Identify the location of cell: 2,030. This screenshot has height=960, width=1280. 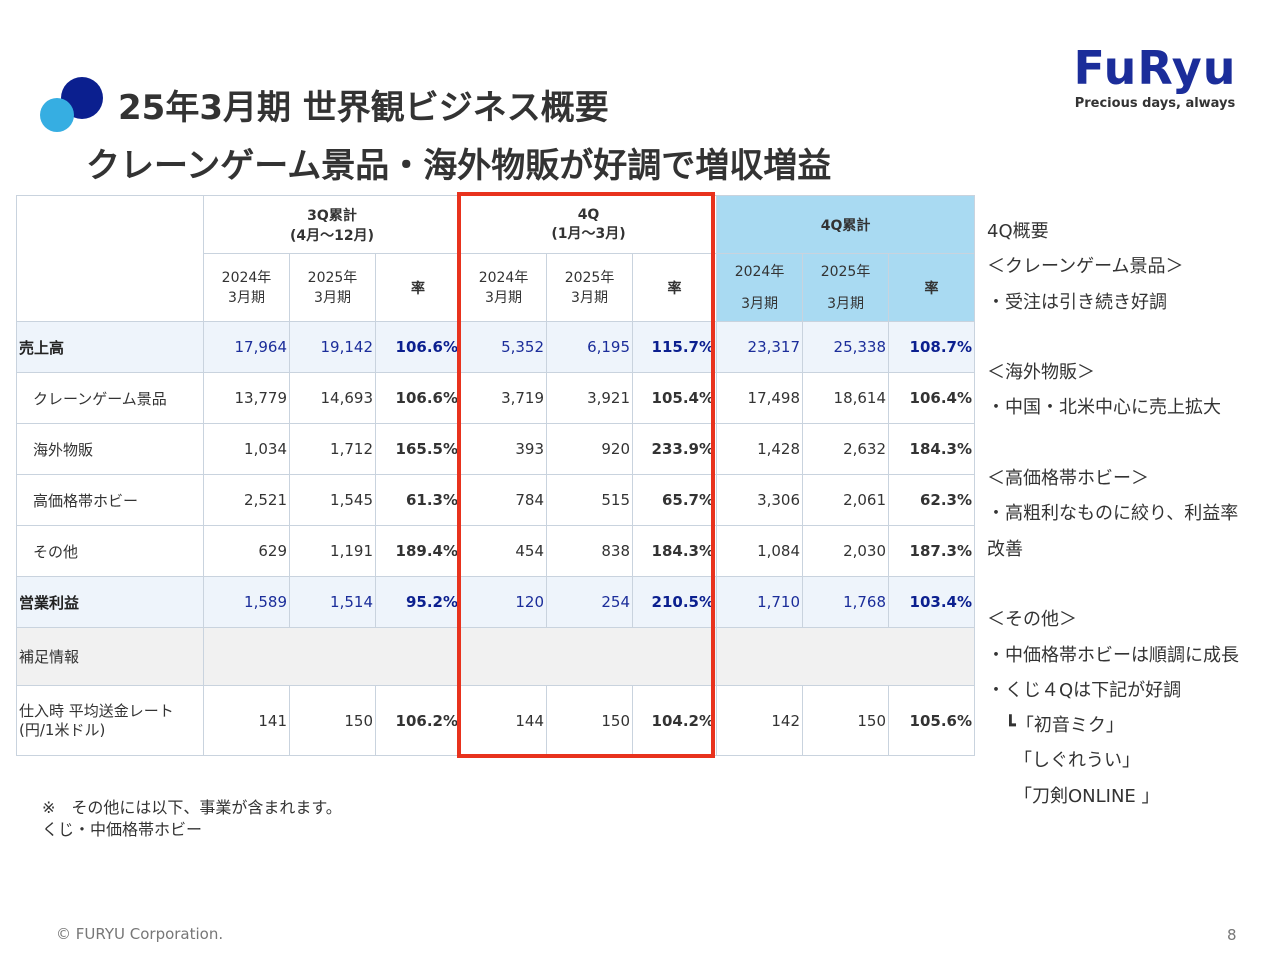
(846, 551).